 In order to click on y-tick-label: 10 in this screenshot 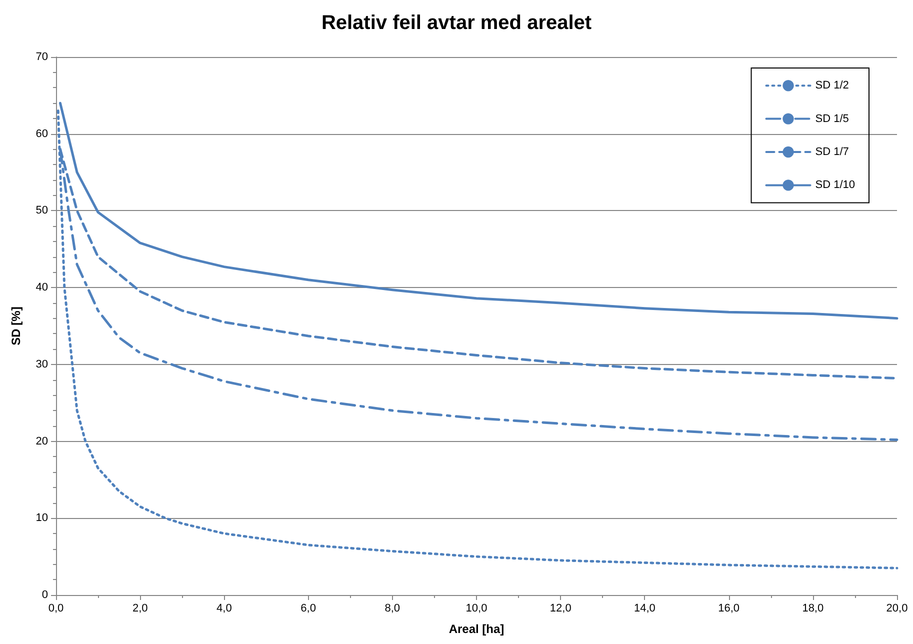, I will do `click(42, 518)`.